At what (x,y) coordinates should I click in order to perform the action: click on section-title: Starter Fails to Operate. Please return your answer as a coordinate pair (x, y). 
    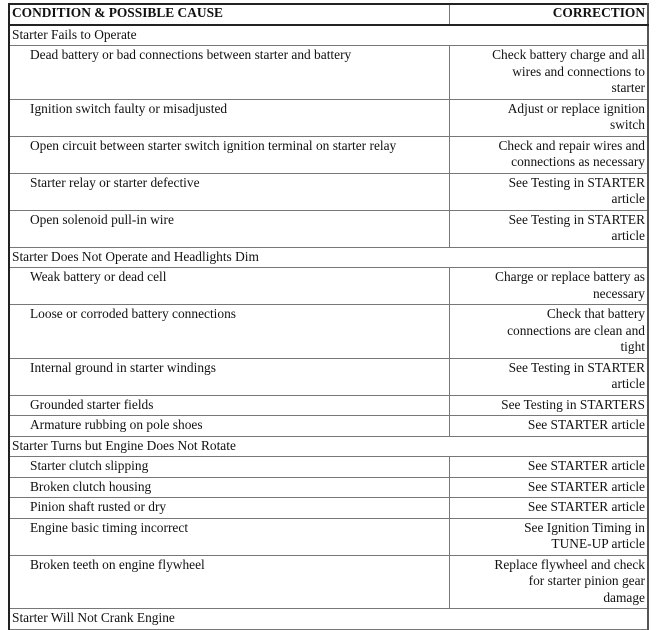
    Looking at the image, I should click on (328, 35).